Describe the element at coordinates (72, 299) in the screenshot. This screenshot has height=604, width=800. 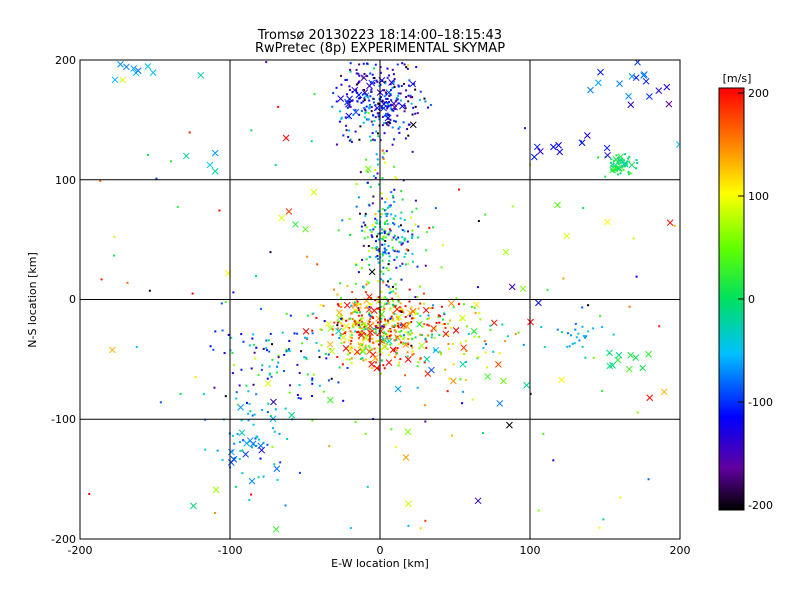
I see `y-tick-label: 0` at that location.